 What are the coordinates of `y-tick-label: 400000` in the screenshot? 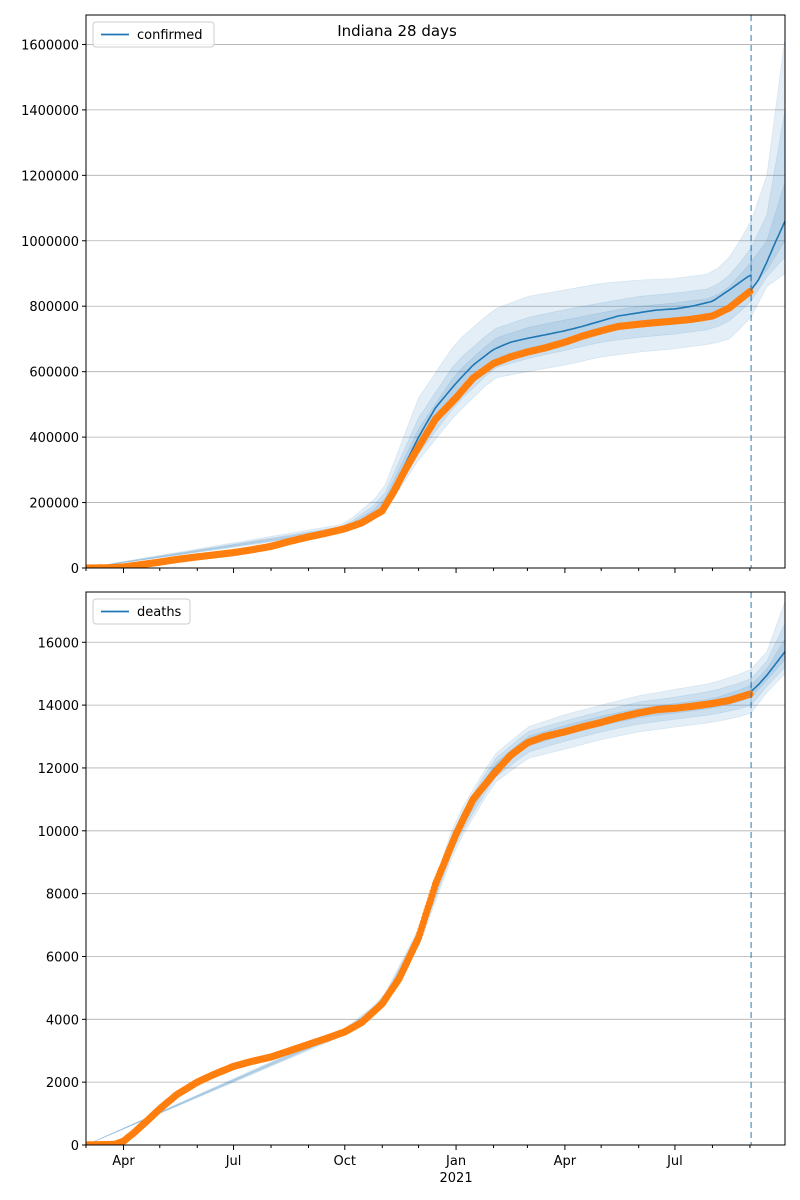 It's located at (54, 438).